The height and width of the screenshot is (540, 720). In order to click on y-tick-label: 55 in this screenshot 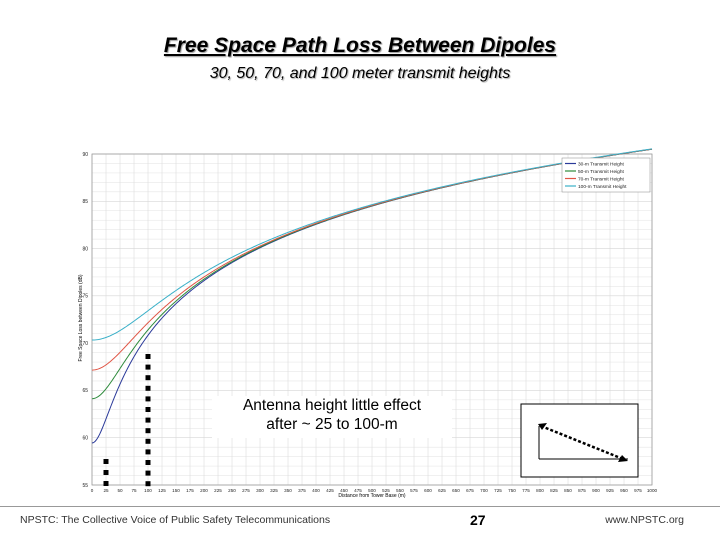, I will do `click(85, 486)`.